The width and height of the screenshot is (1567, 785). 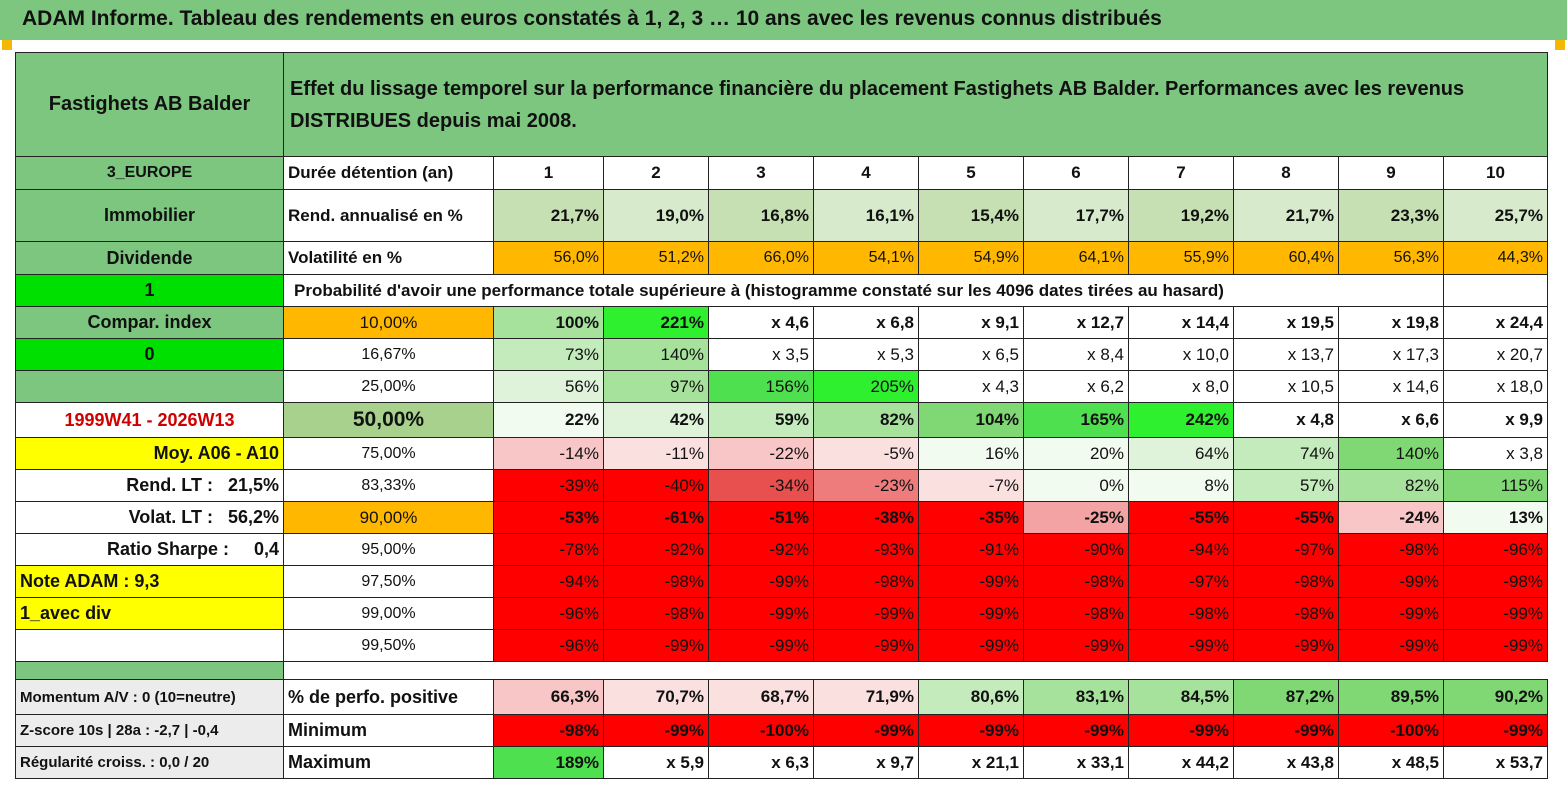 What do you see at coordinates (971, 215) in the screenshot?
I see `rend-value: 15,4%` at bounding box center [971, 215].